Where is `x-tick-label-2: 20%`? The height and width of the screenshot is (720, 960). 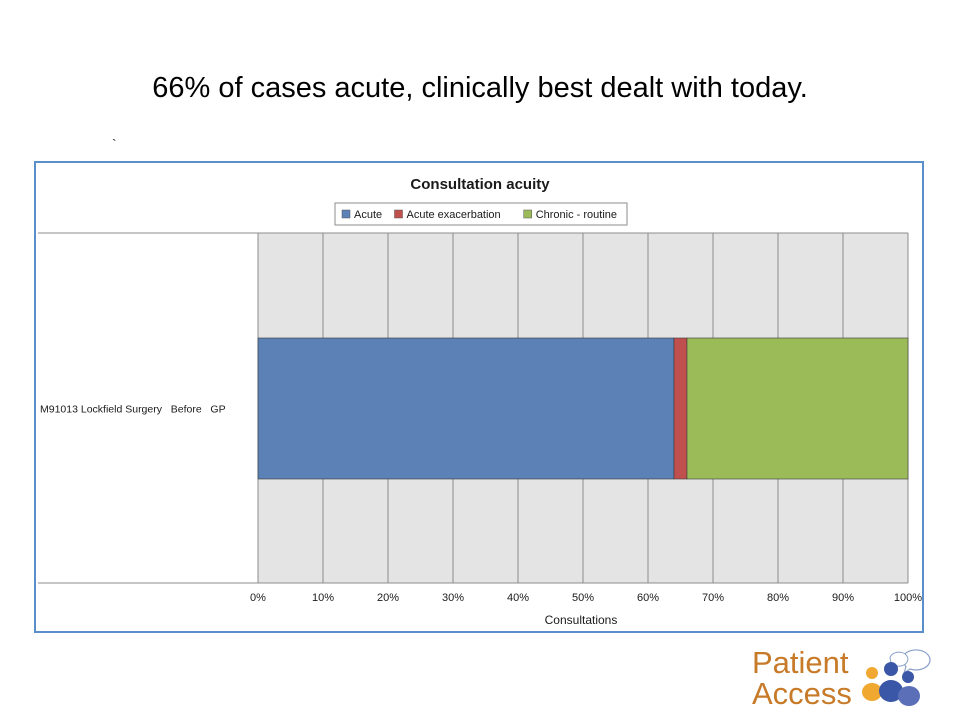
x-tick-label-2: 20% is located at coordinates (388, 598).